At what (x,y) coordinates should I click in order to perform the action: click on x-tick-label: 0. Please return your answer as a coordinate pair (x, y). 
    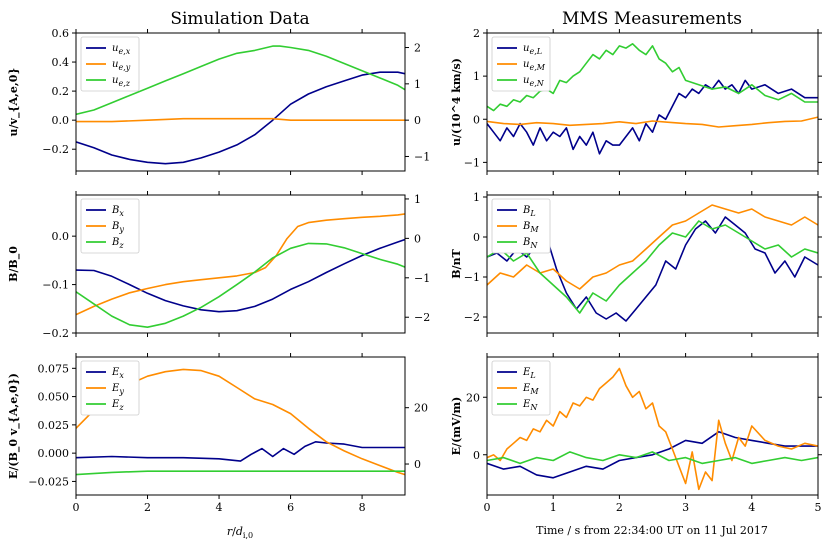
    Looking at the image, I should click on (487, 507).